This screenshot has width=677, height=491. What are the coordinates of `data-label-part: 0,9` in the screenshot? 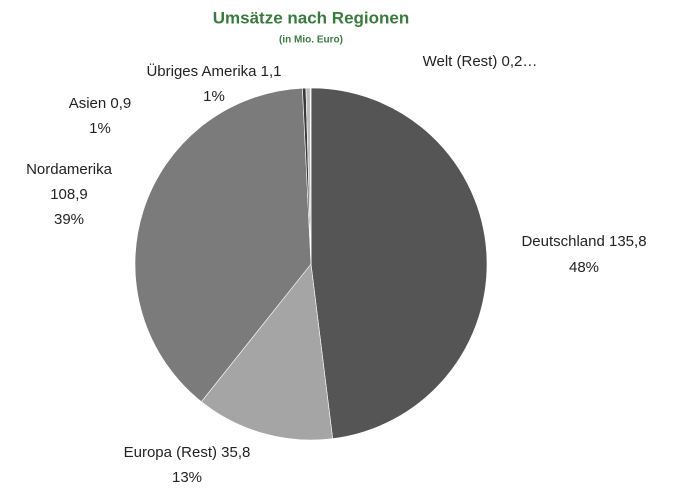 It's located at (120, 103).